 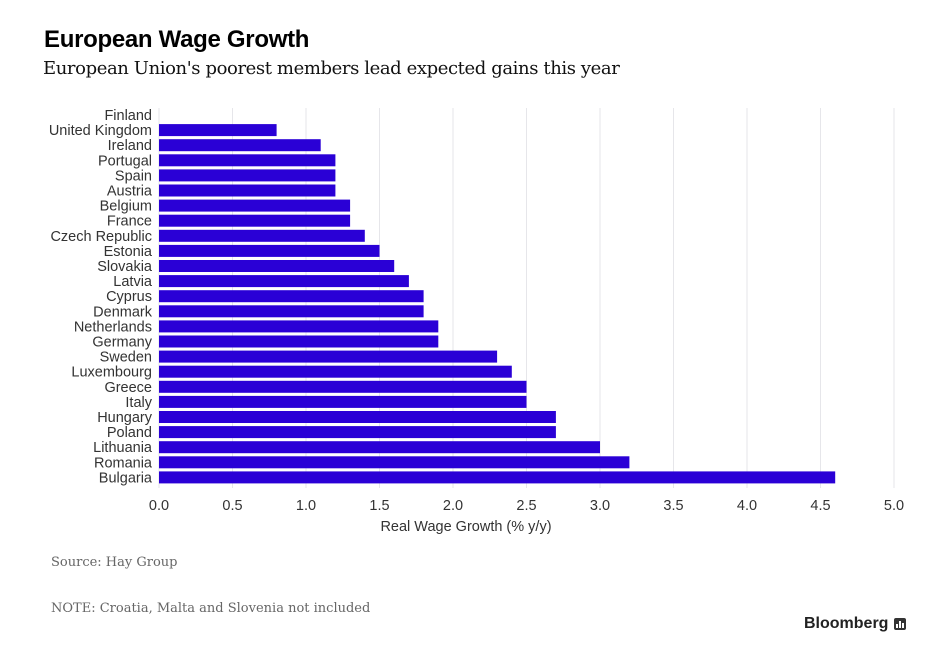 I want to click on category-label: Poland, so click(x=129, y=433).